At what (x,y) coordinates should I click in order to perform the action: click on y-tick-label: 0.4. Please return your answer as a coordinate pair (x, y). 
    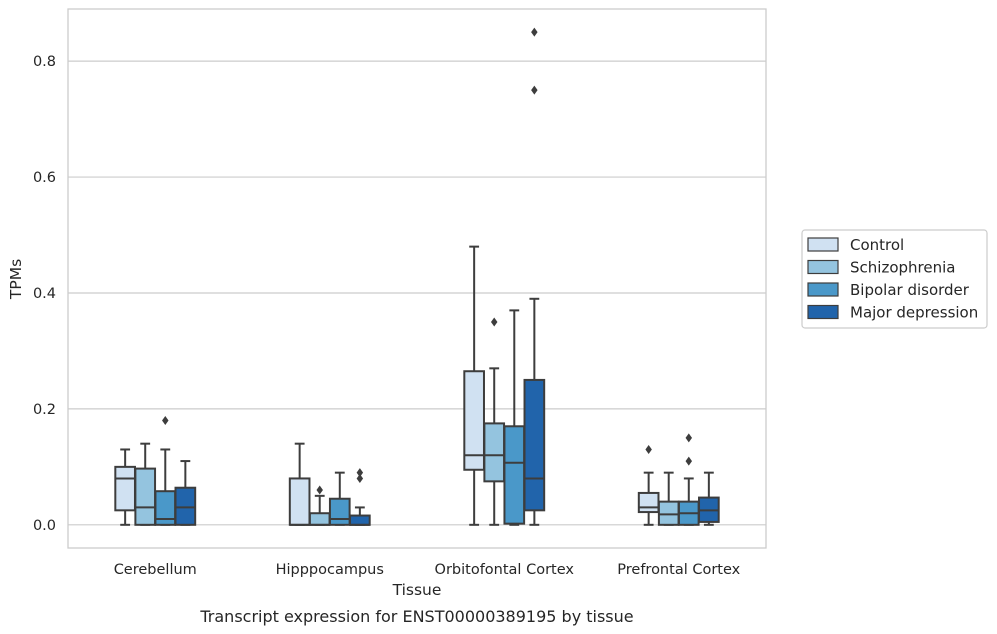
    Looking at the image, I should click on (44, 294).